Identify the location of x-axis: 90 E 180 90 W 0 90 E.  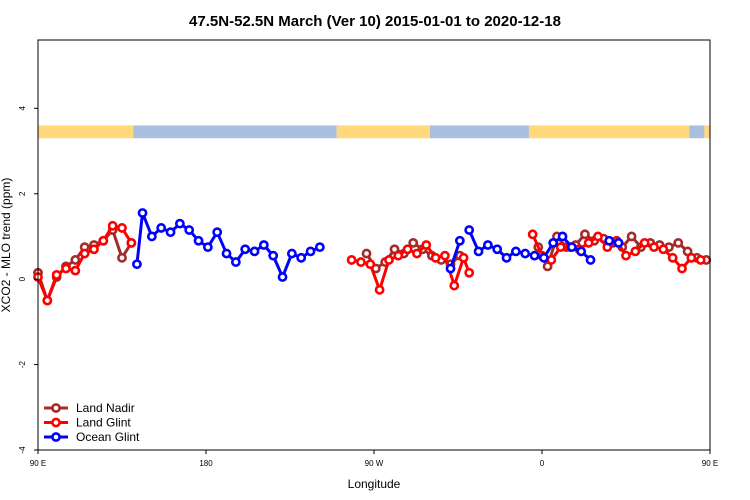
(374, 459).